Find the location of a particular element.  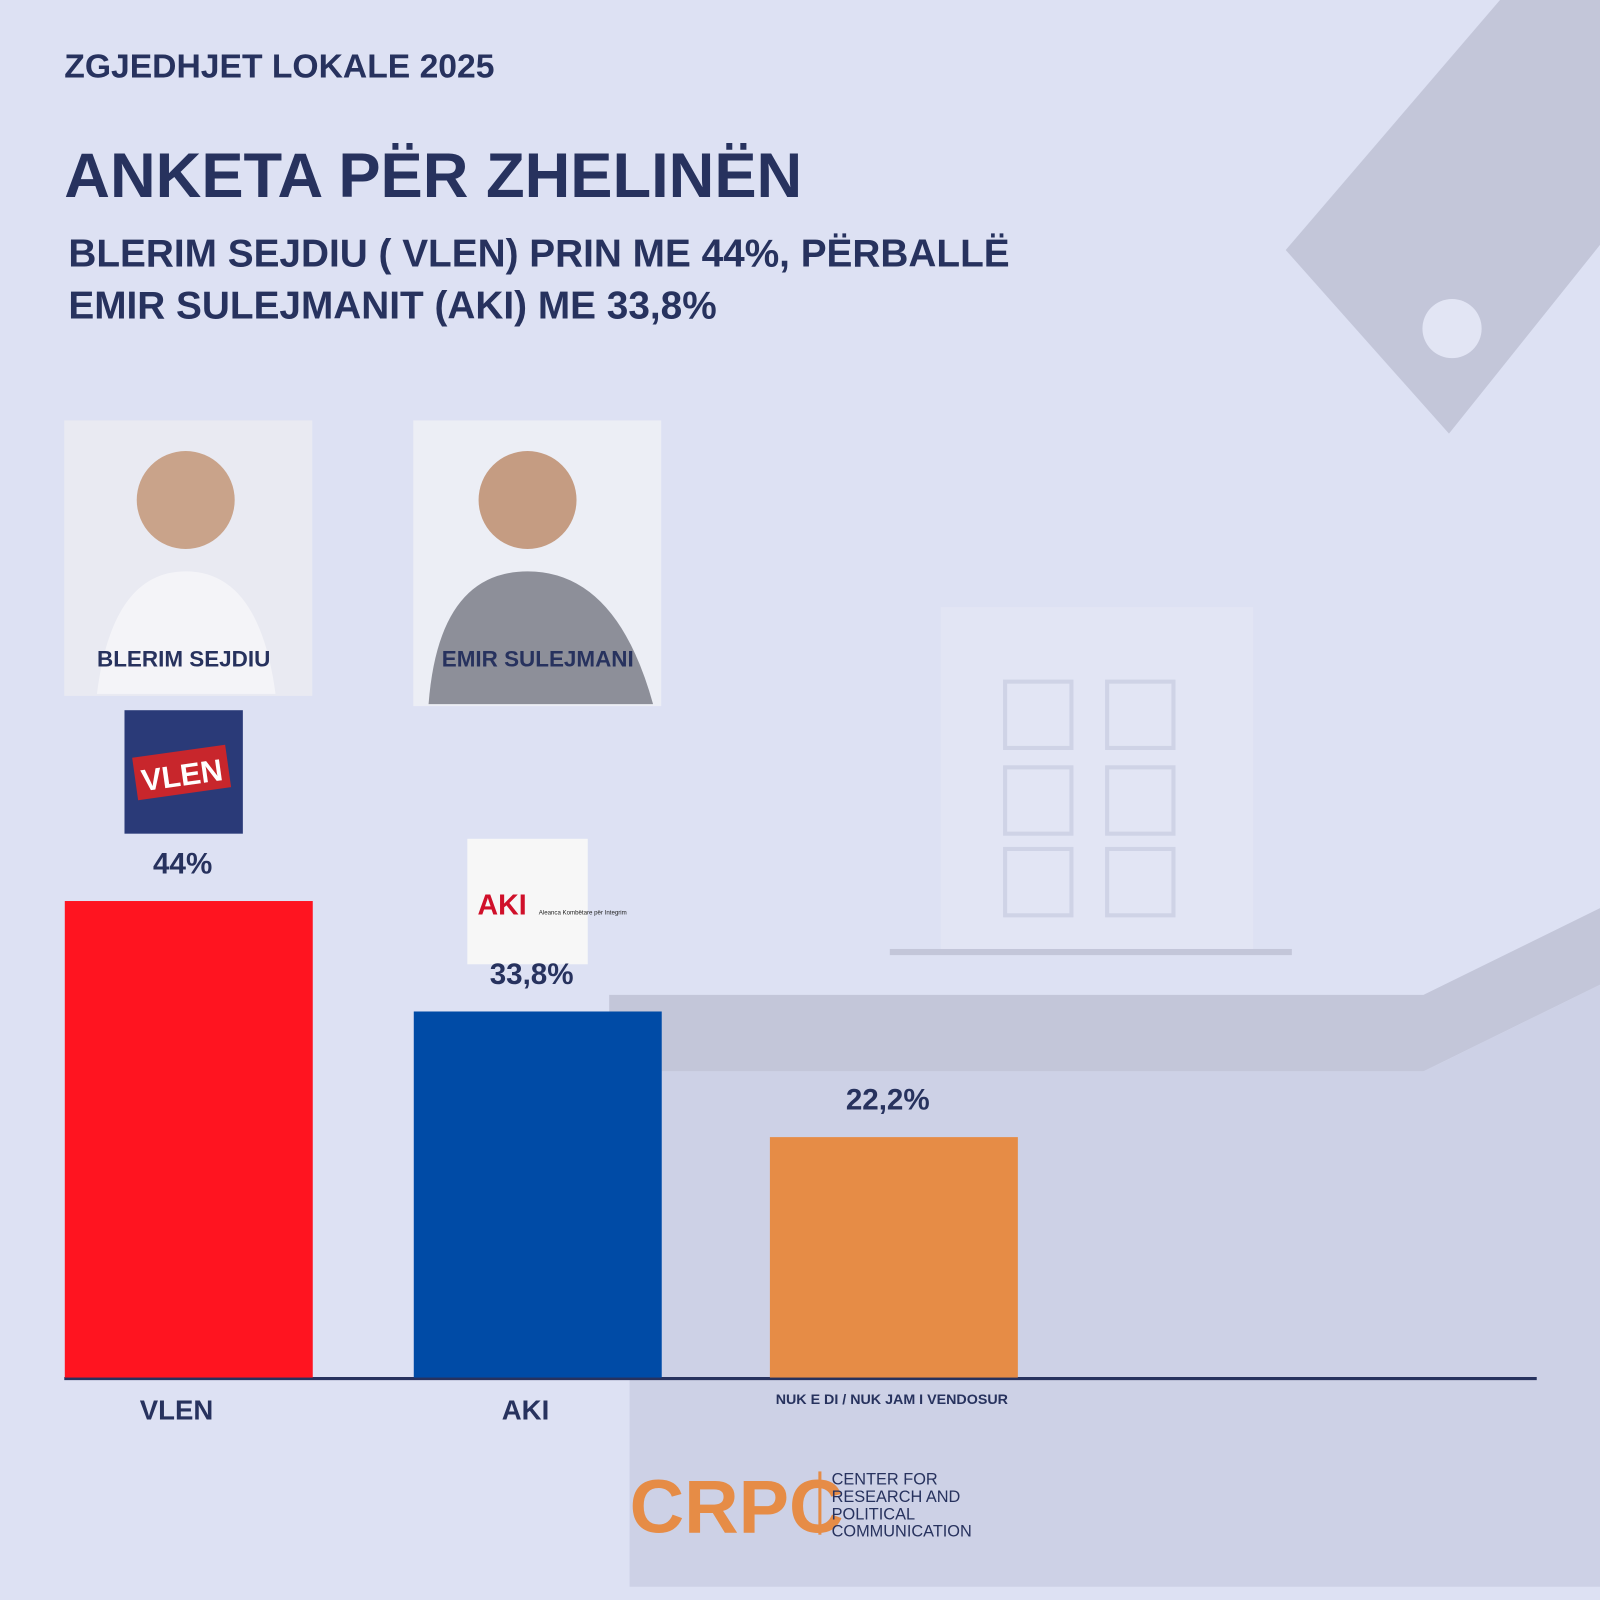

ballot-slot is located at coordinates (1090, 952).